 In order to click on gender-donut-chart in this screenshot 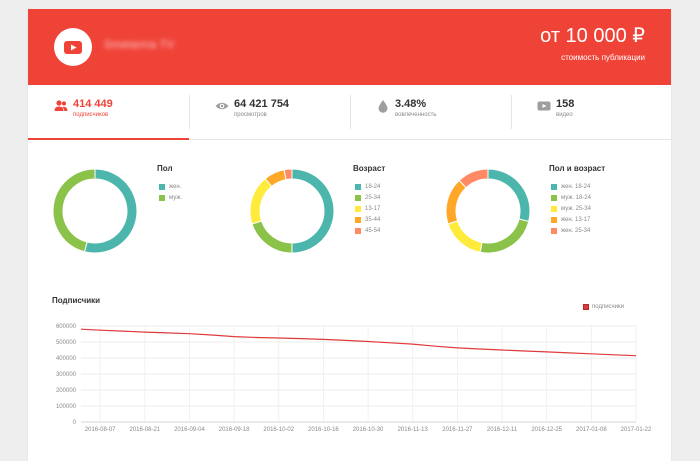, I will do `click(95, 211)`.